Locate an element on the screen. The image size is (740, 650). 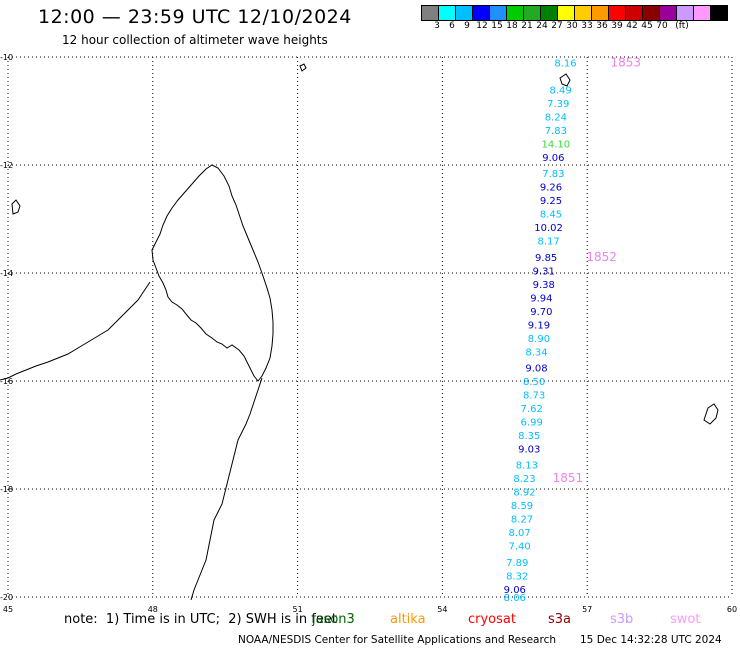
satellite-name-s3b: s3b is located at coordinates (622, 619).